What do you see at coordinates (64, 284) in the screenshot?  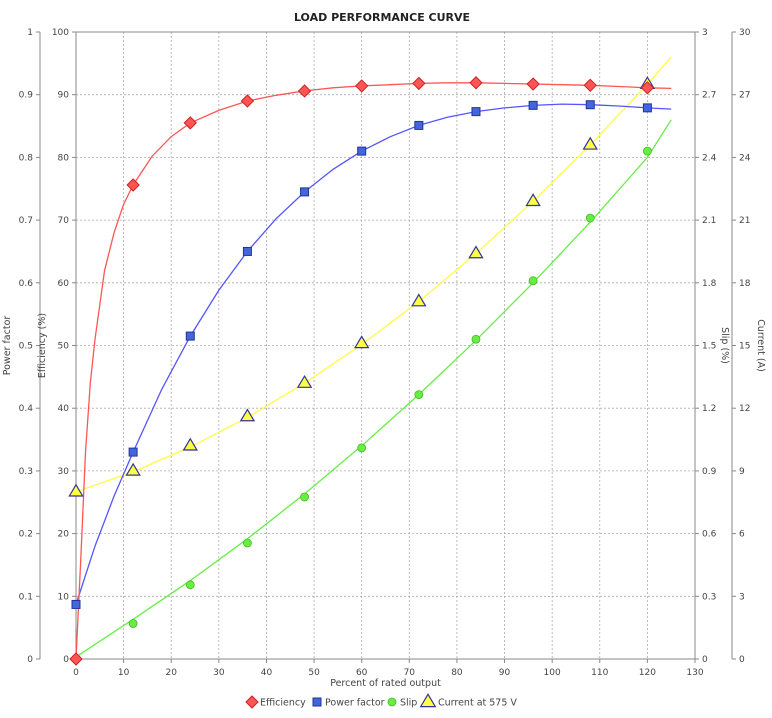 I see `efficiency-tick-label: 60` at bounding box center [64, 284].